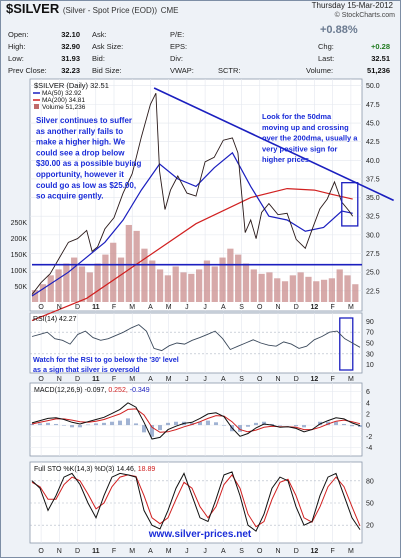 This screenshot has height=558, width=401. I want to click on chart-title: $SILVER (Silver - Spot Price (EOD)) CME, so click(92, 8).